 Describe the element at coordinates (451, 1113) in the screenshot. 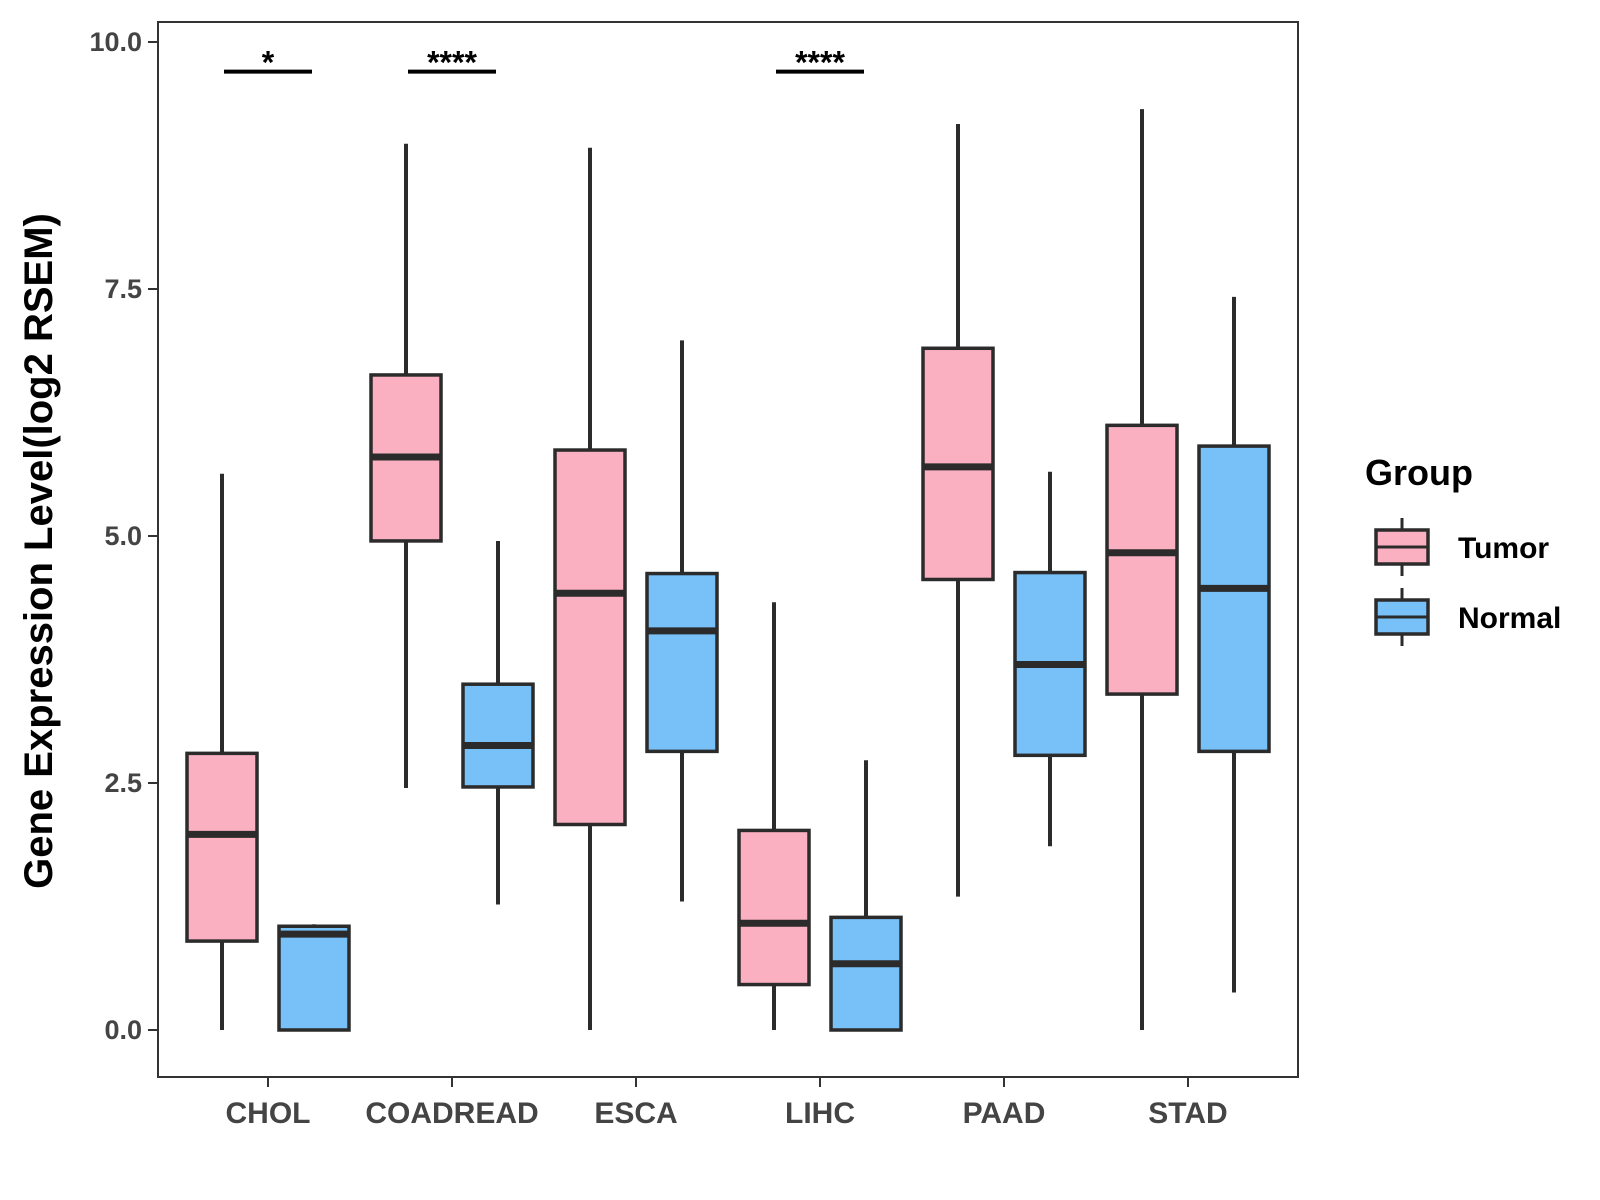

I see `x-category-label: COADREAD` at that location.